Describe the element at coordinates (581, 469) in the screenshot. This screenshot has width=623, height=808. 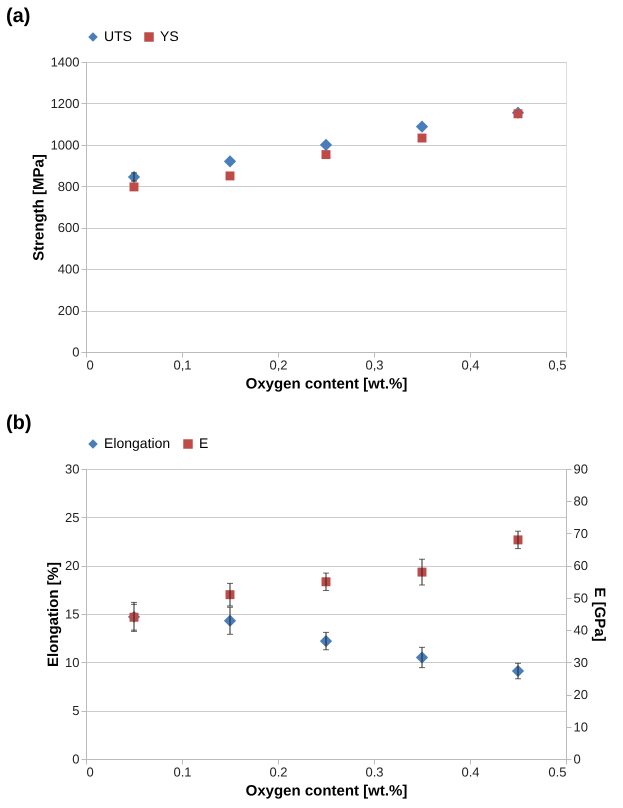
I see `y2-tick-label: 90` at that location.